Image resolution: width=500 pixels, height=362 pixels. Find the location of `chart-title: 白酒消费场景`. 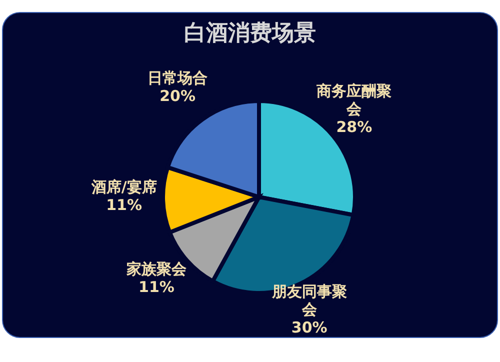

chart-title: 白酒消费场景 is located at coordinates (250, 34).